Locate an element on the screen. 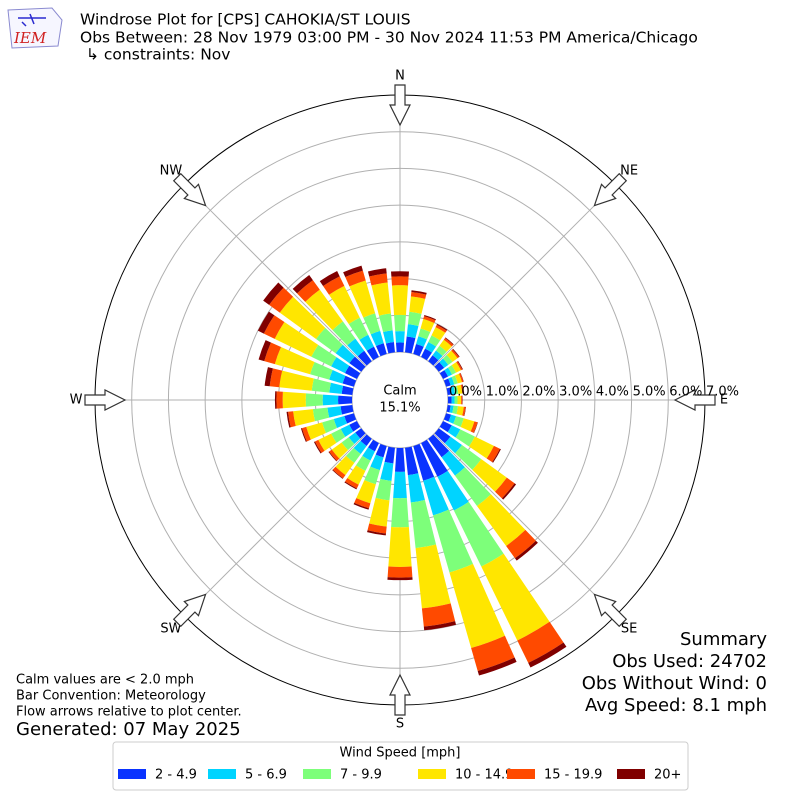 The height and width of the screenshot is (800, 800). legend-label: 7 - 9.9 is located at coordinates (361, 775).